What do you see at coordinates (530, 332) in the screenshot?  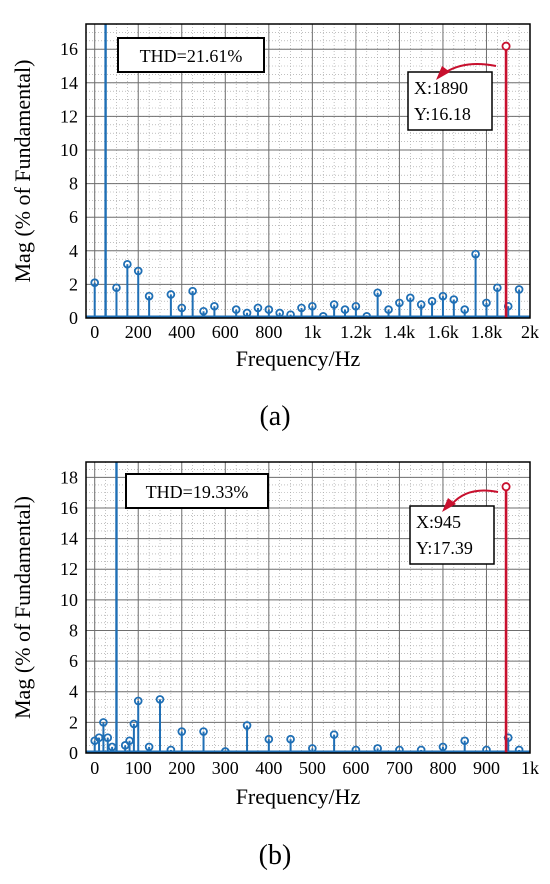 I see `x-tick-label: 2k` at bounding box center [530, 332].